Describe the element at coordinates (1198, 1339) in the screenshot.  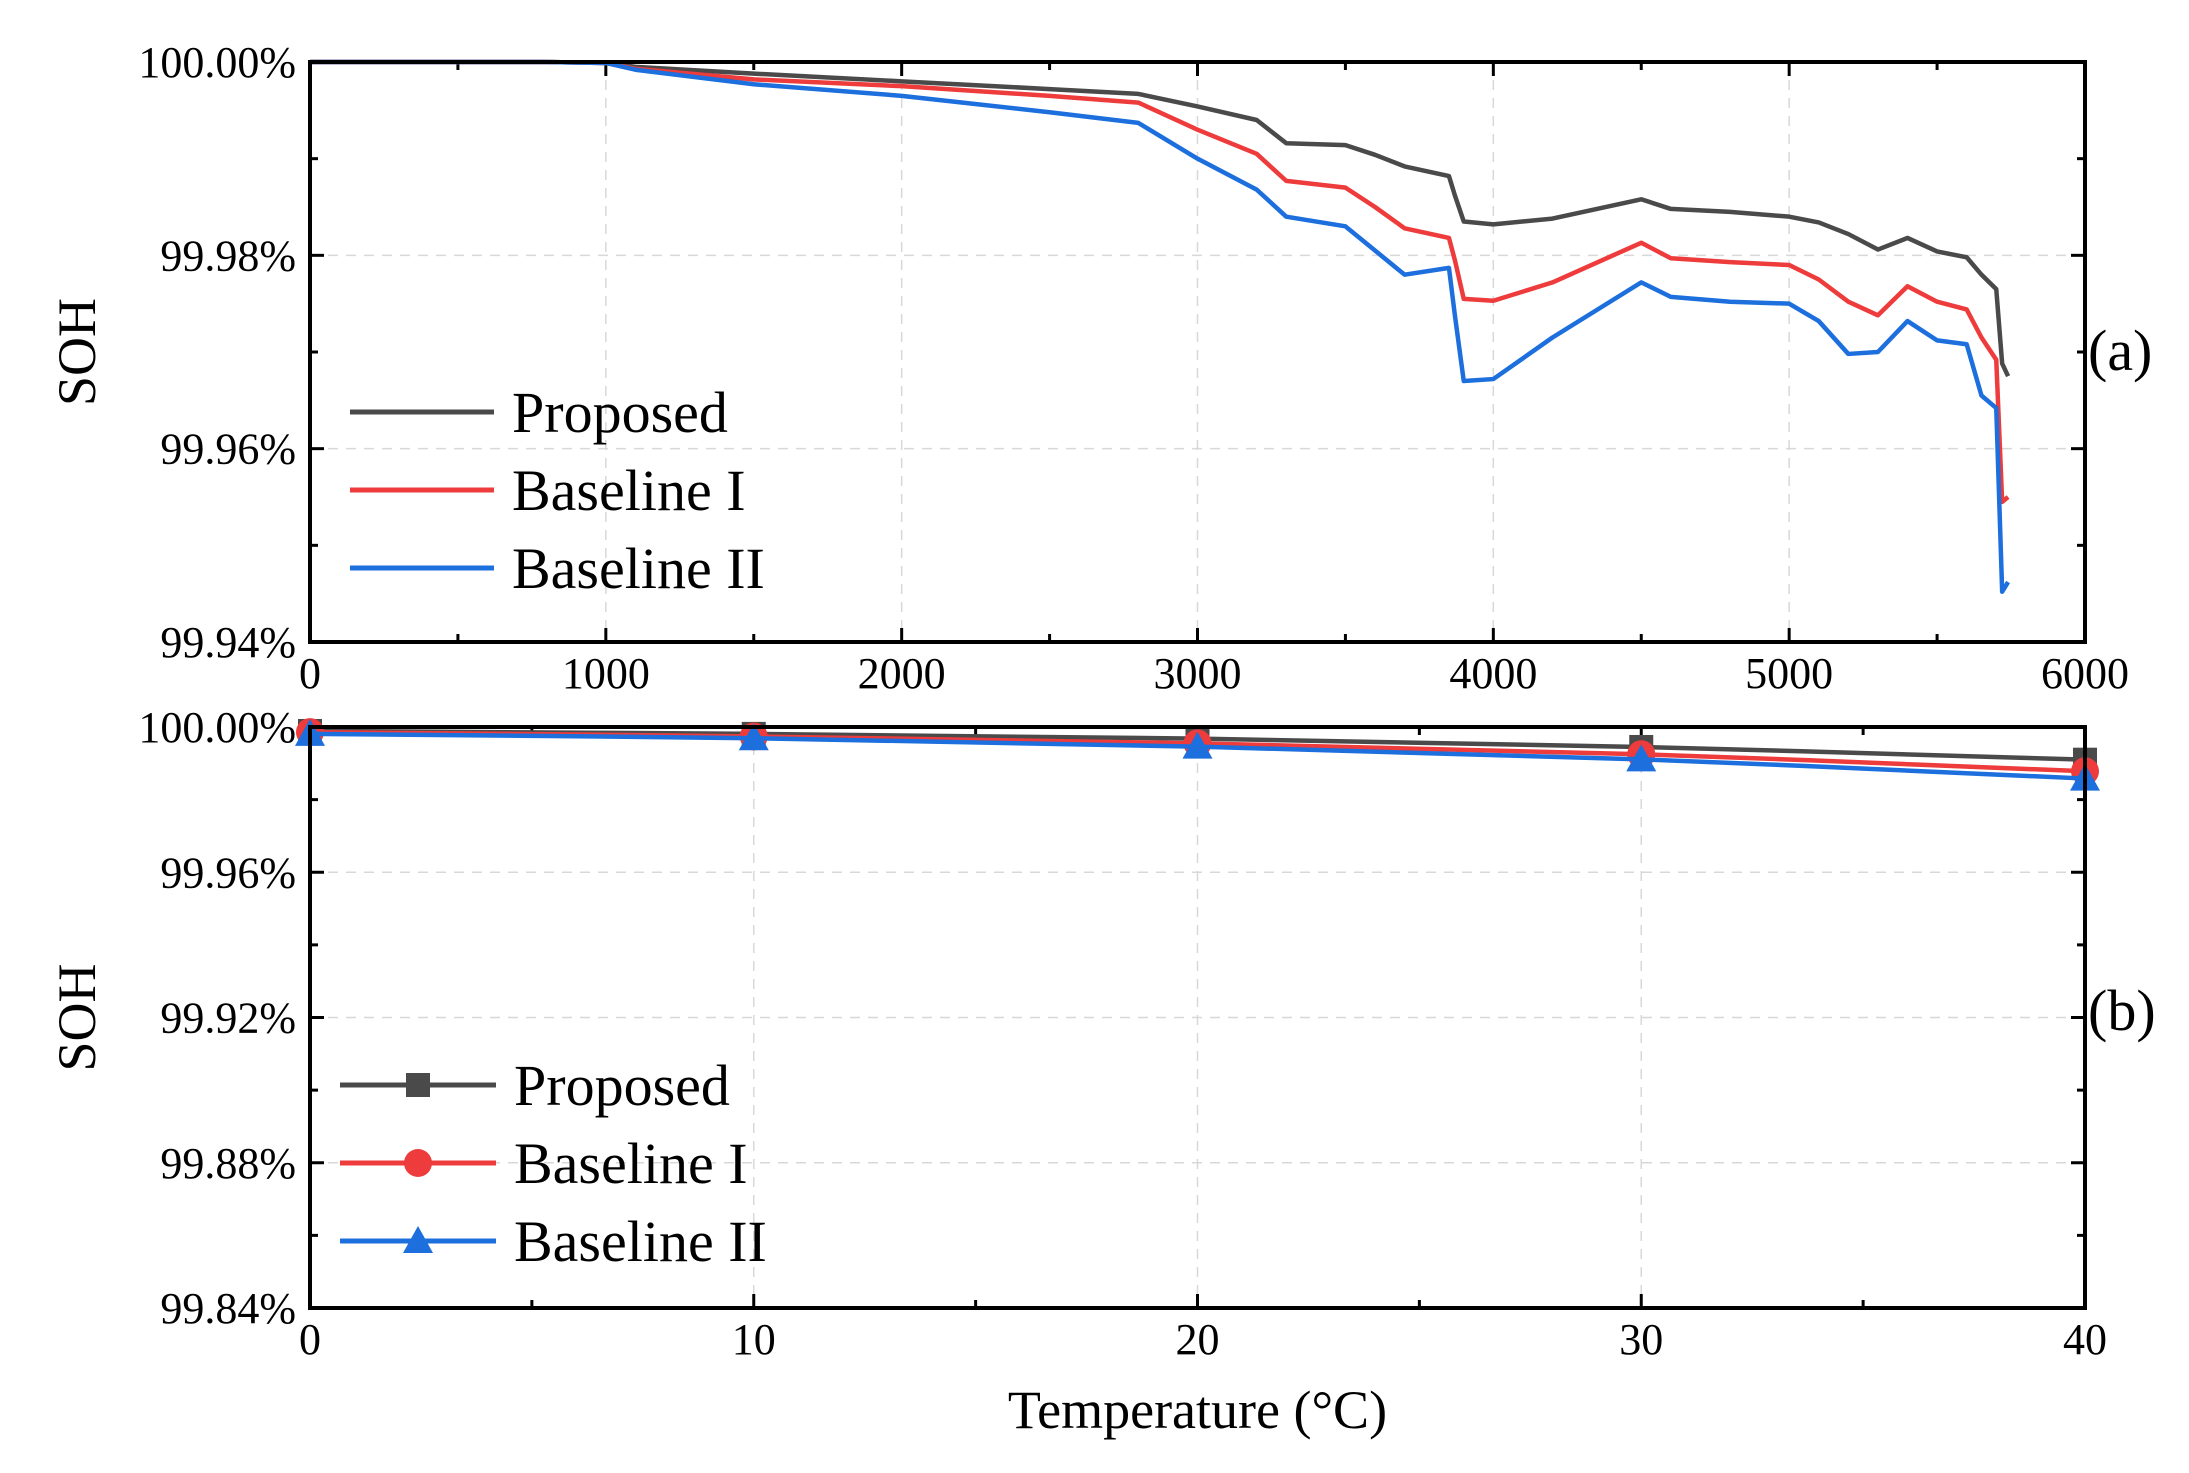
I see `x-tick-label: 20` at that location.